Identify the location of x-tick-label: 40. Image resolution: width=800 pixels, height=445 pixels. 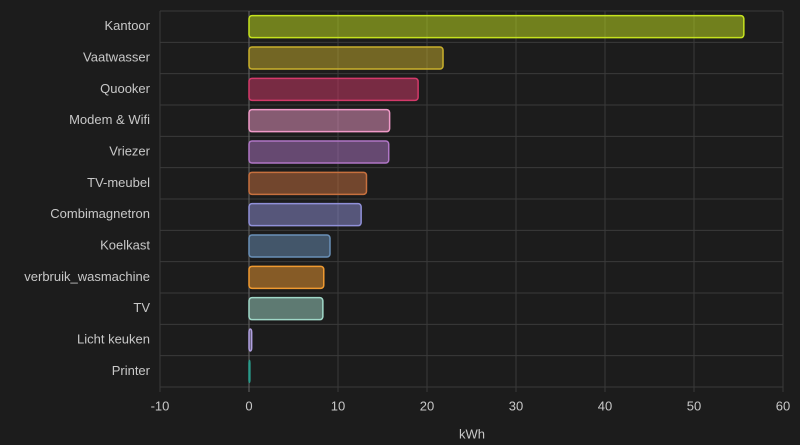
(605, 405).